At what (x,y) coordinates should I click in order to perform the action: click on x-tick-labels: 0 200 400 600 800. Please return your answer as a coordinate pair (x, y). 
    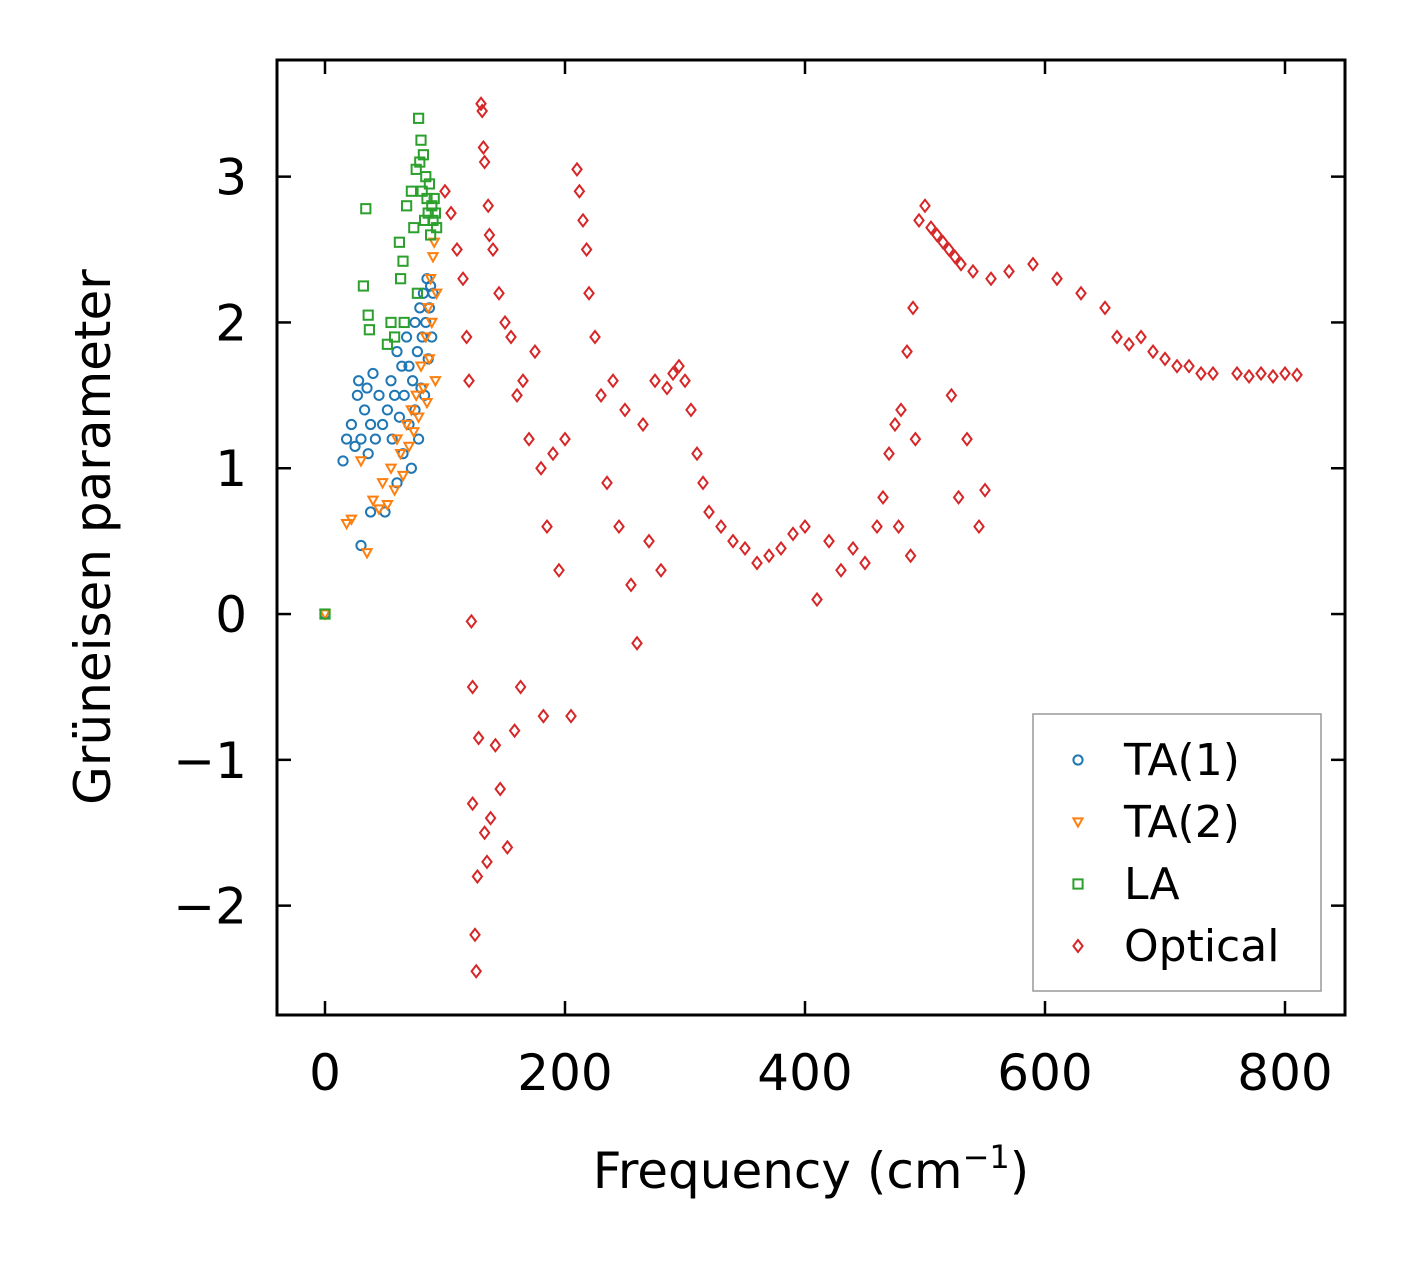
    Looking at the image, I should click on (821, 1073).